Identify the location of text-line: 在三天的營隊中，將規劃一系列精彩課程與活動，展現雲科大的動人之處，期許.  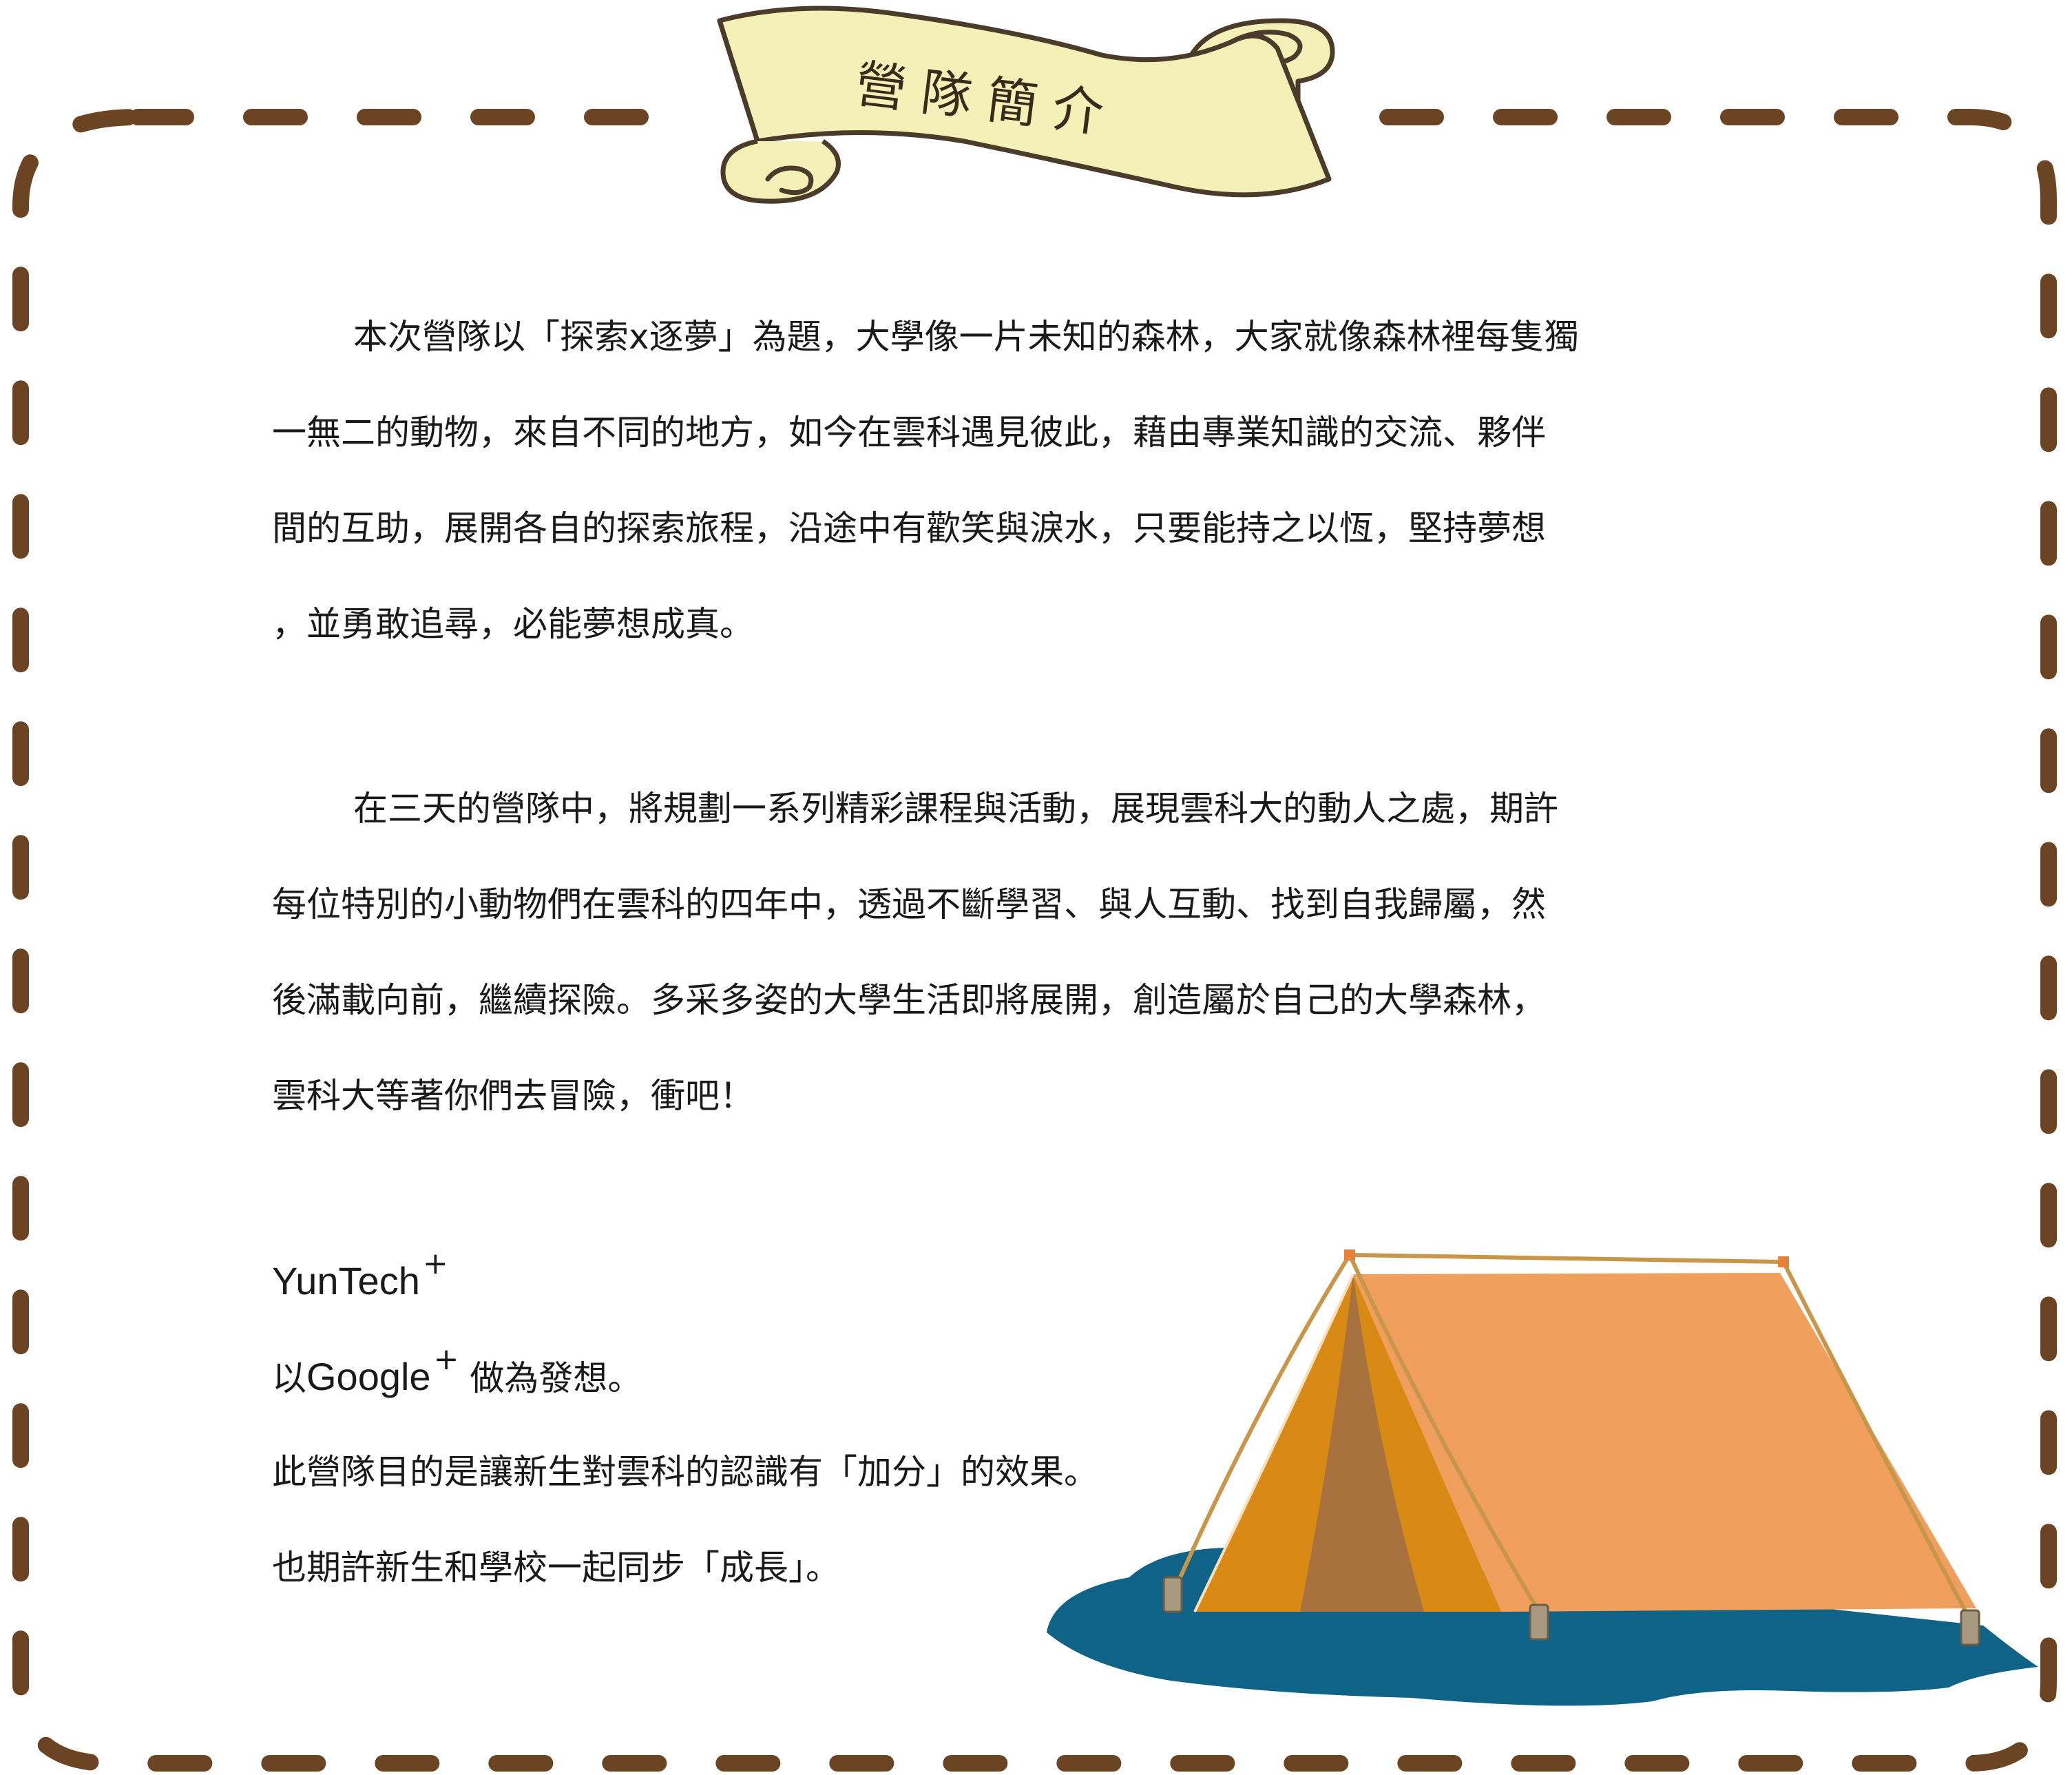
(955, 809).